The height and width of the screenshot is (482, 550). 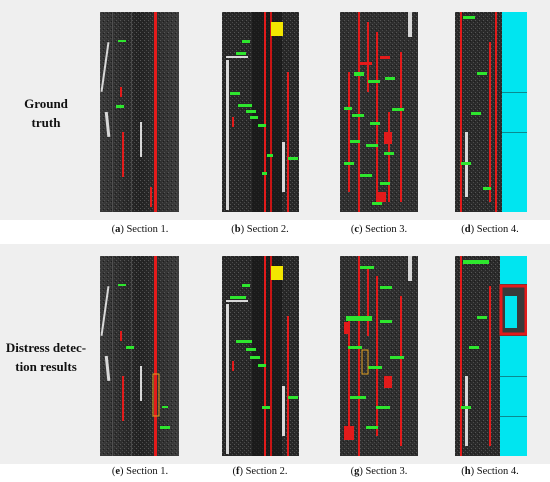 What do you see at coordinates (237, 471) in the screenshot?
I see `caption-f-letter: f` at bounding box center [237, 471].